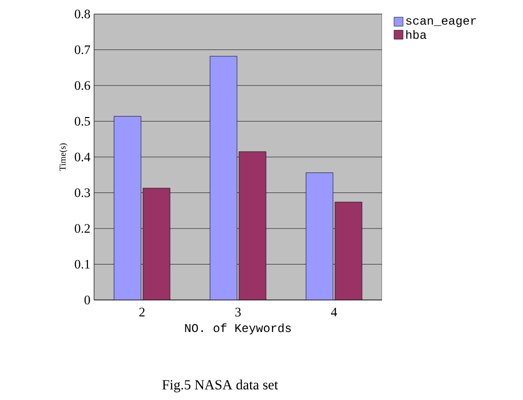  I want to click on y-tick-label: 0.7, so click(82, 49).